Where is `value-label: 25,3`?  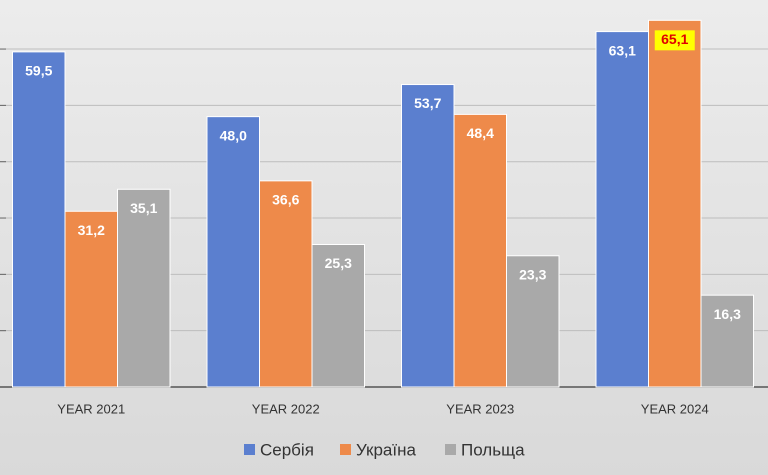
value-label: 25,3 is located at coordinates (338, 263).